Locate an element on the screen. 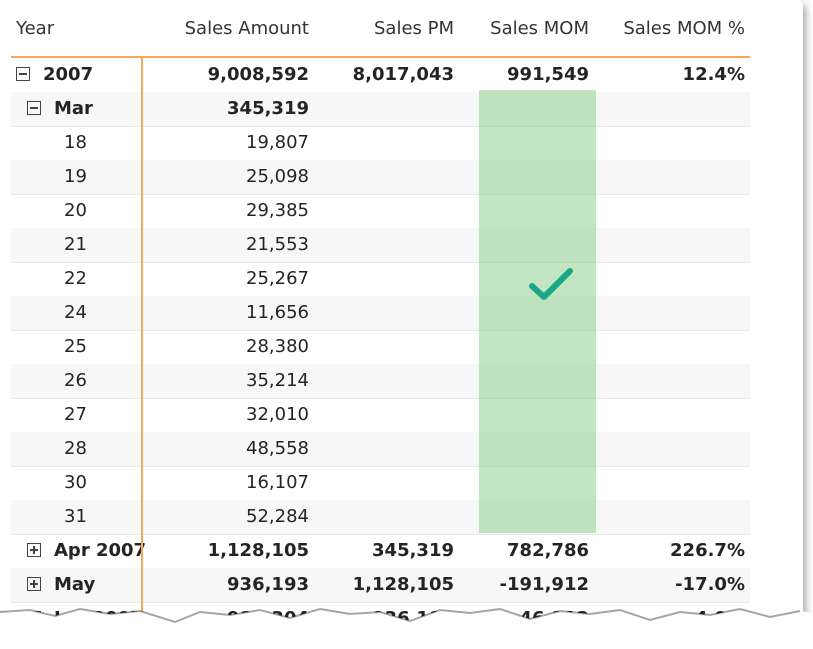  row-label: 25 is located at coordinates (75, 346).